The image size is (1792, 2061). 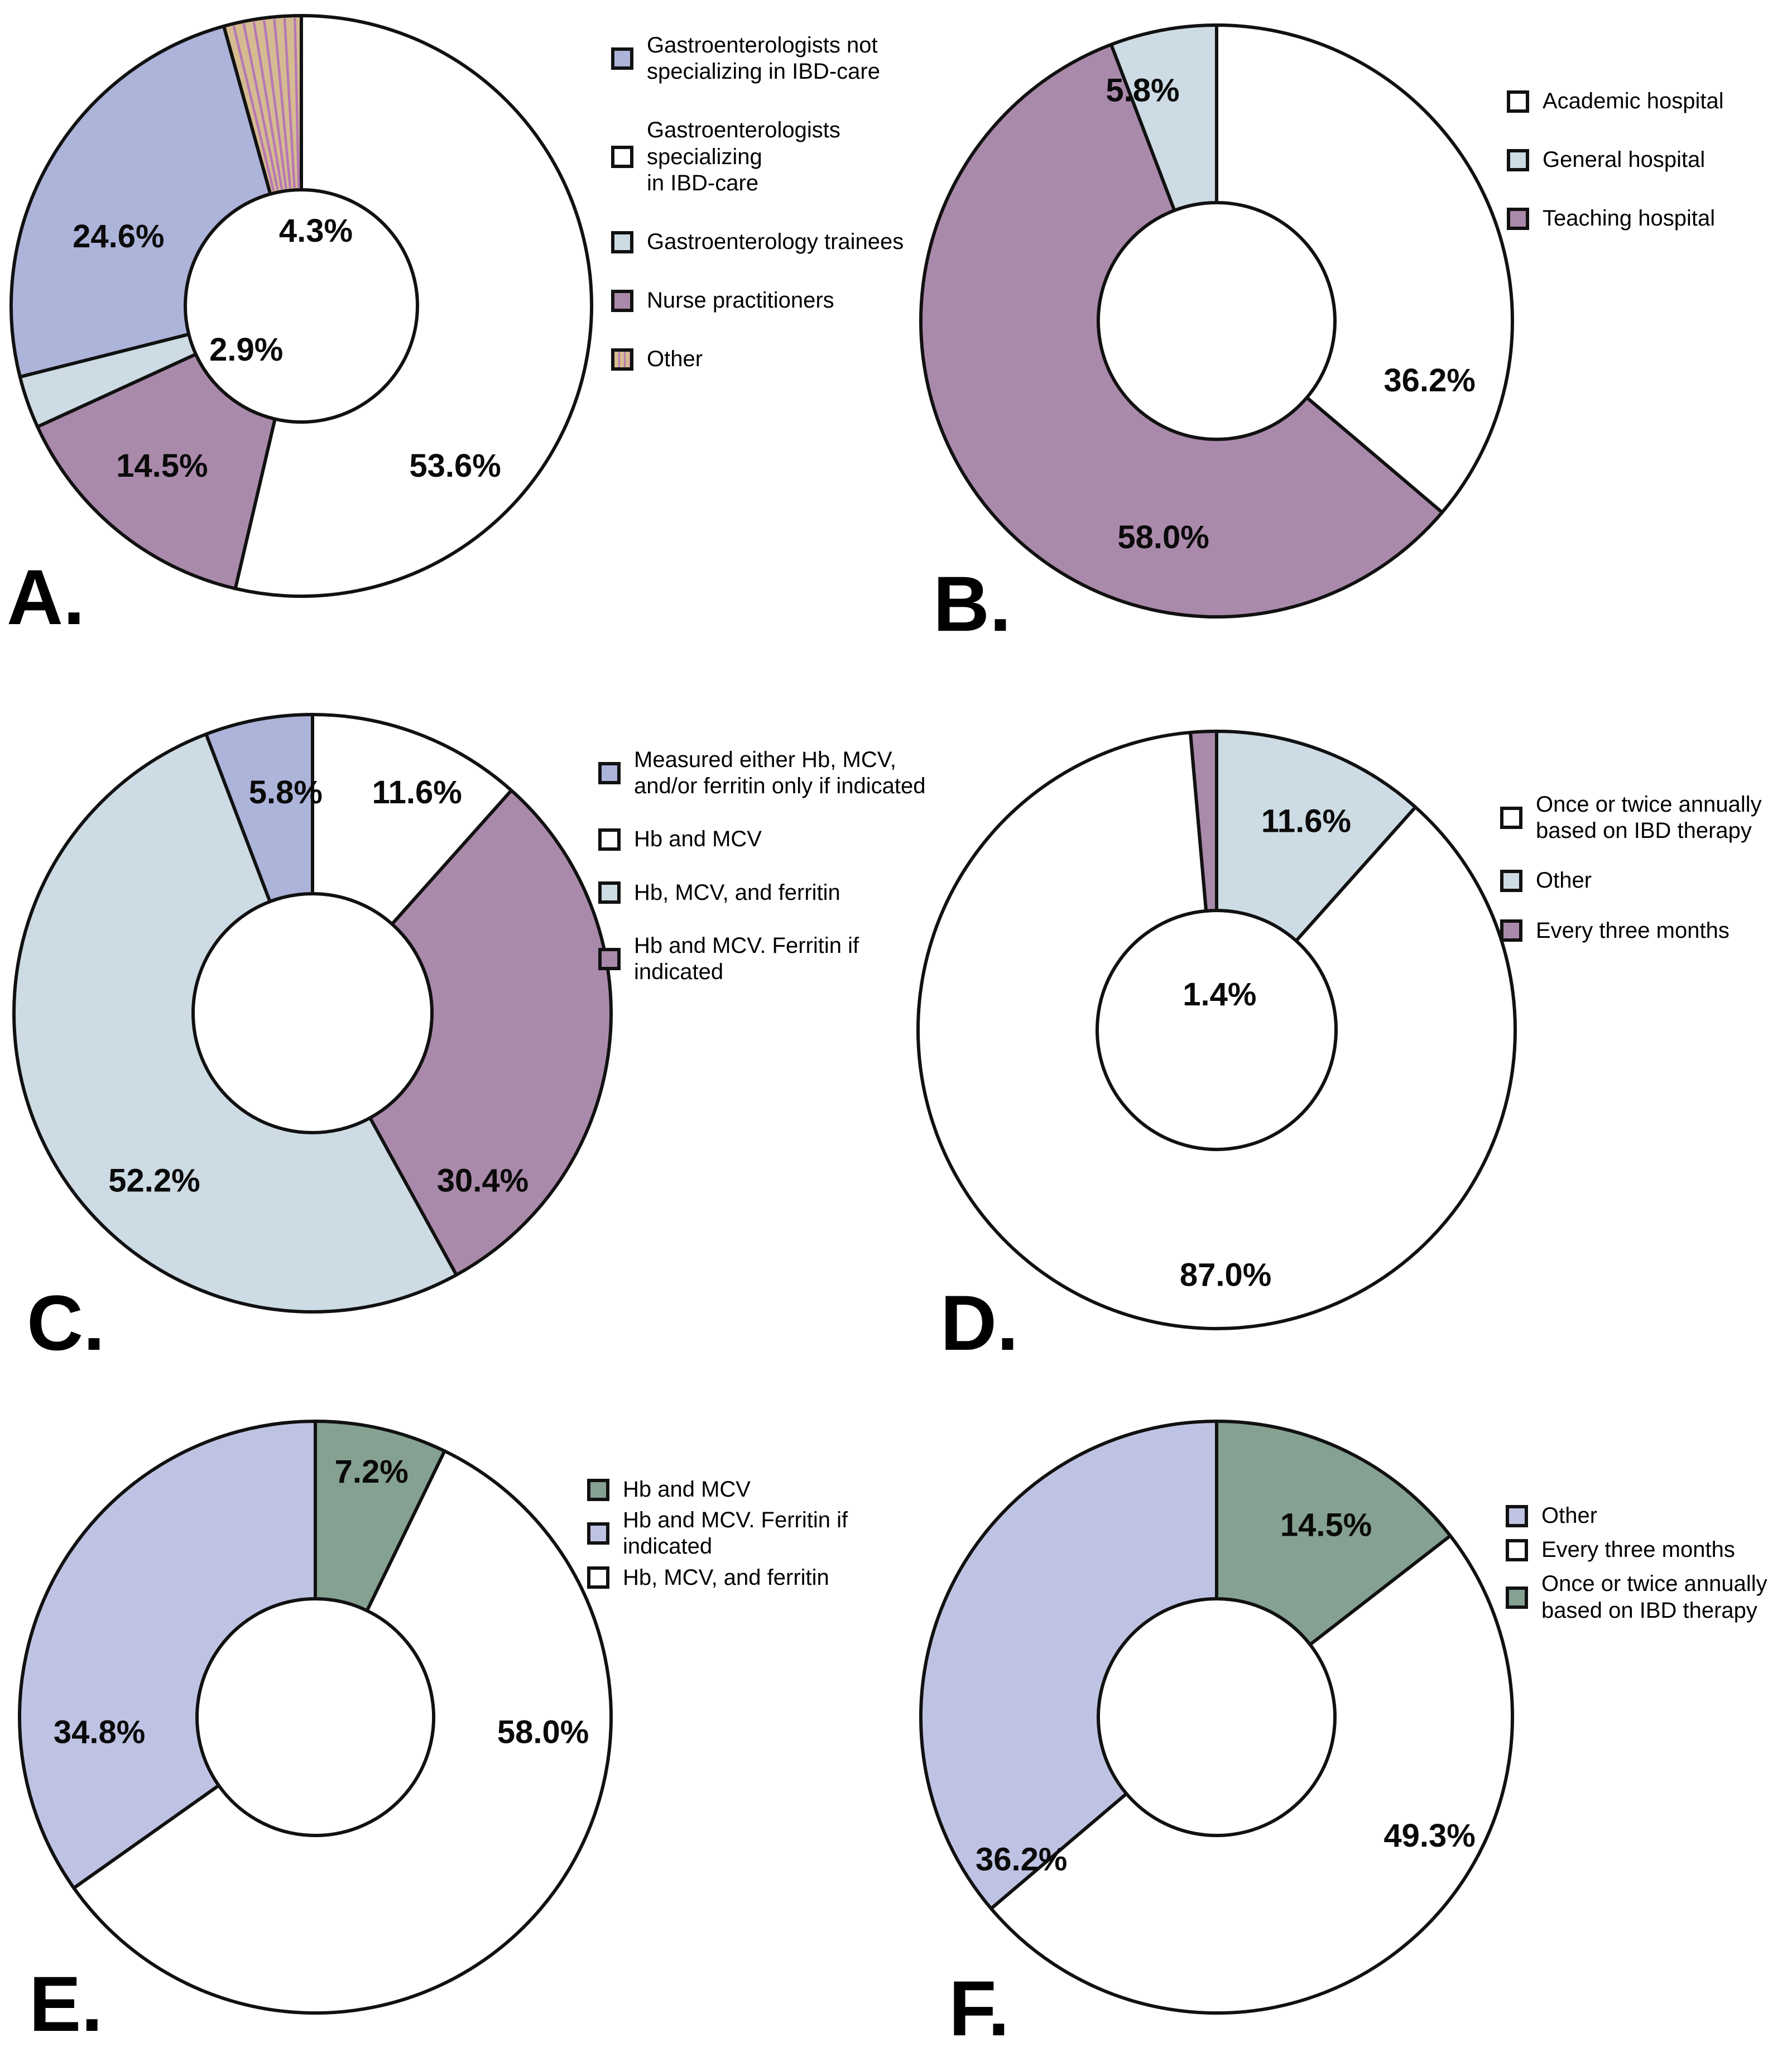 I want to click on legend-item-label: Teaching hospital, so click(x=1629, y=218).